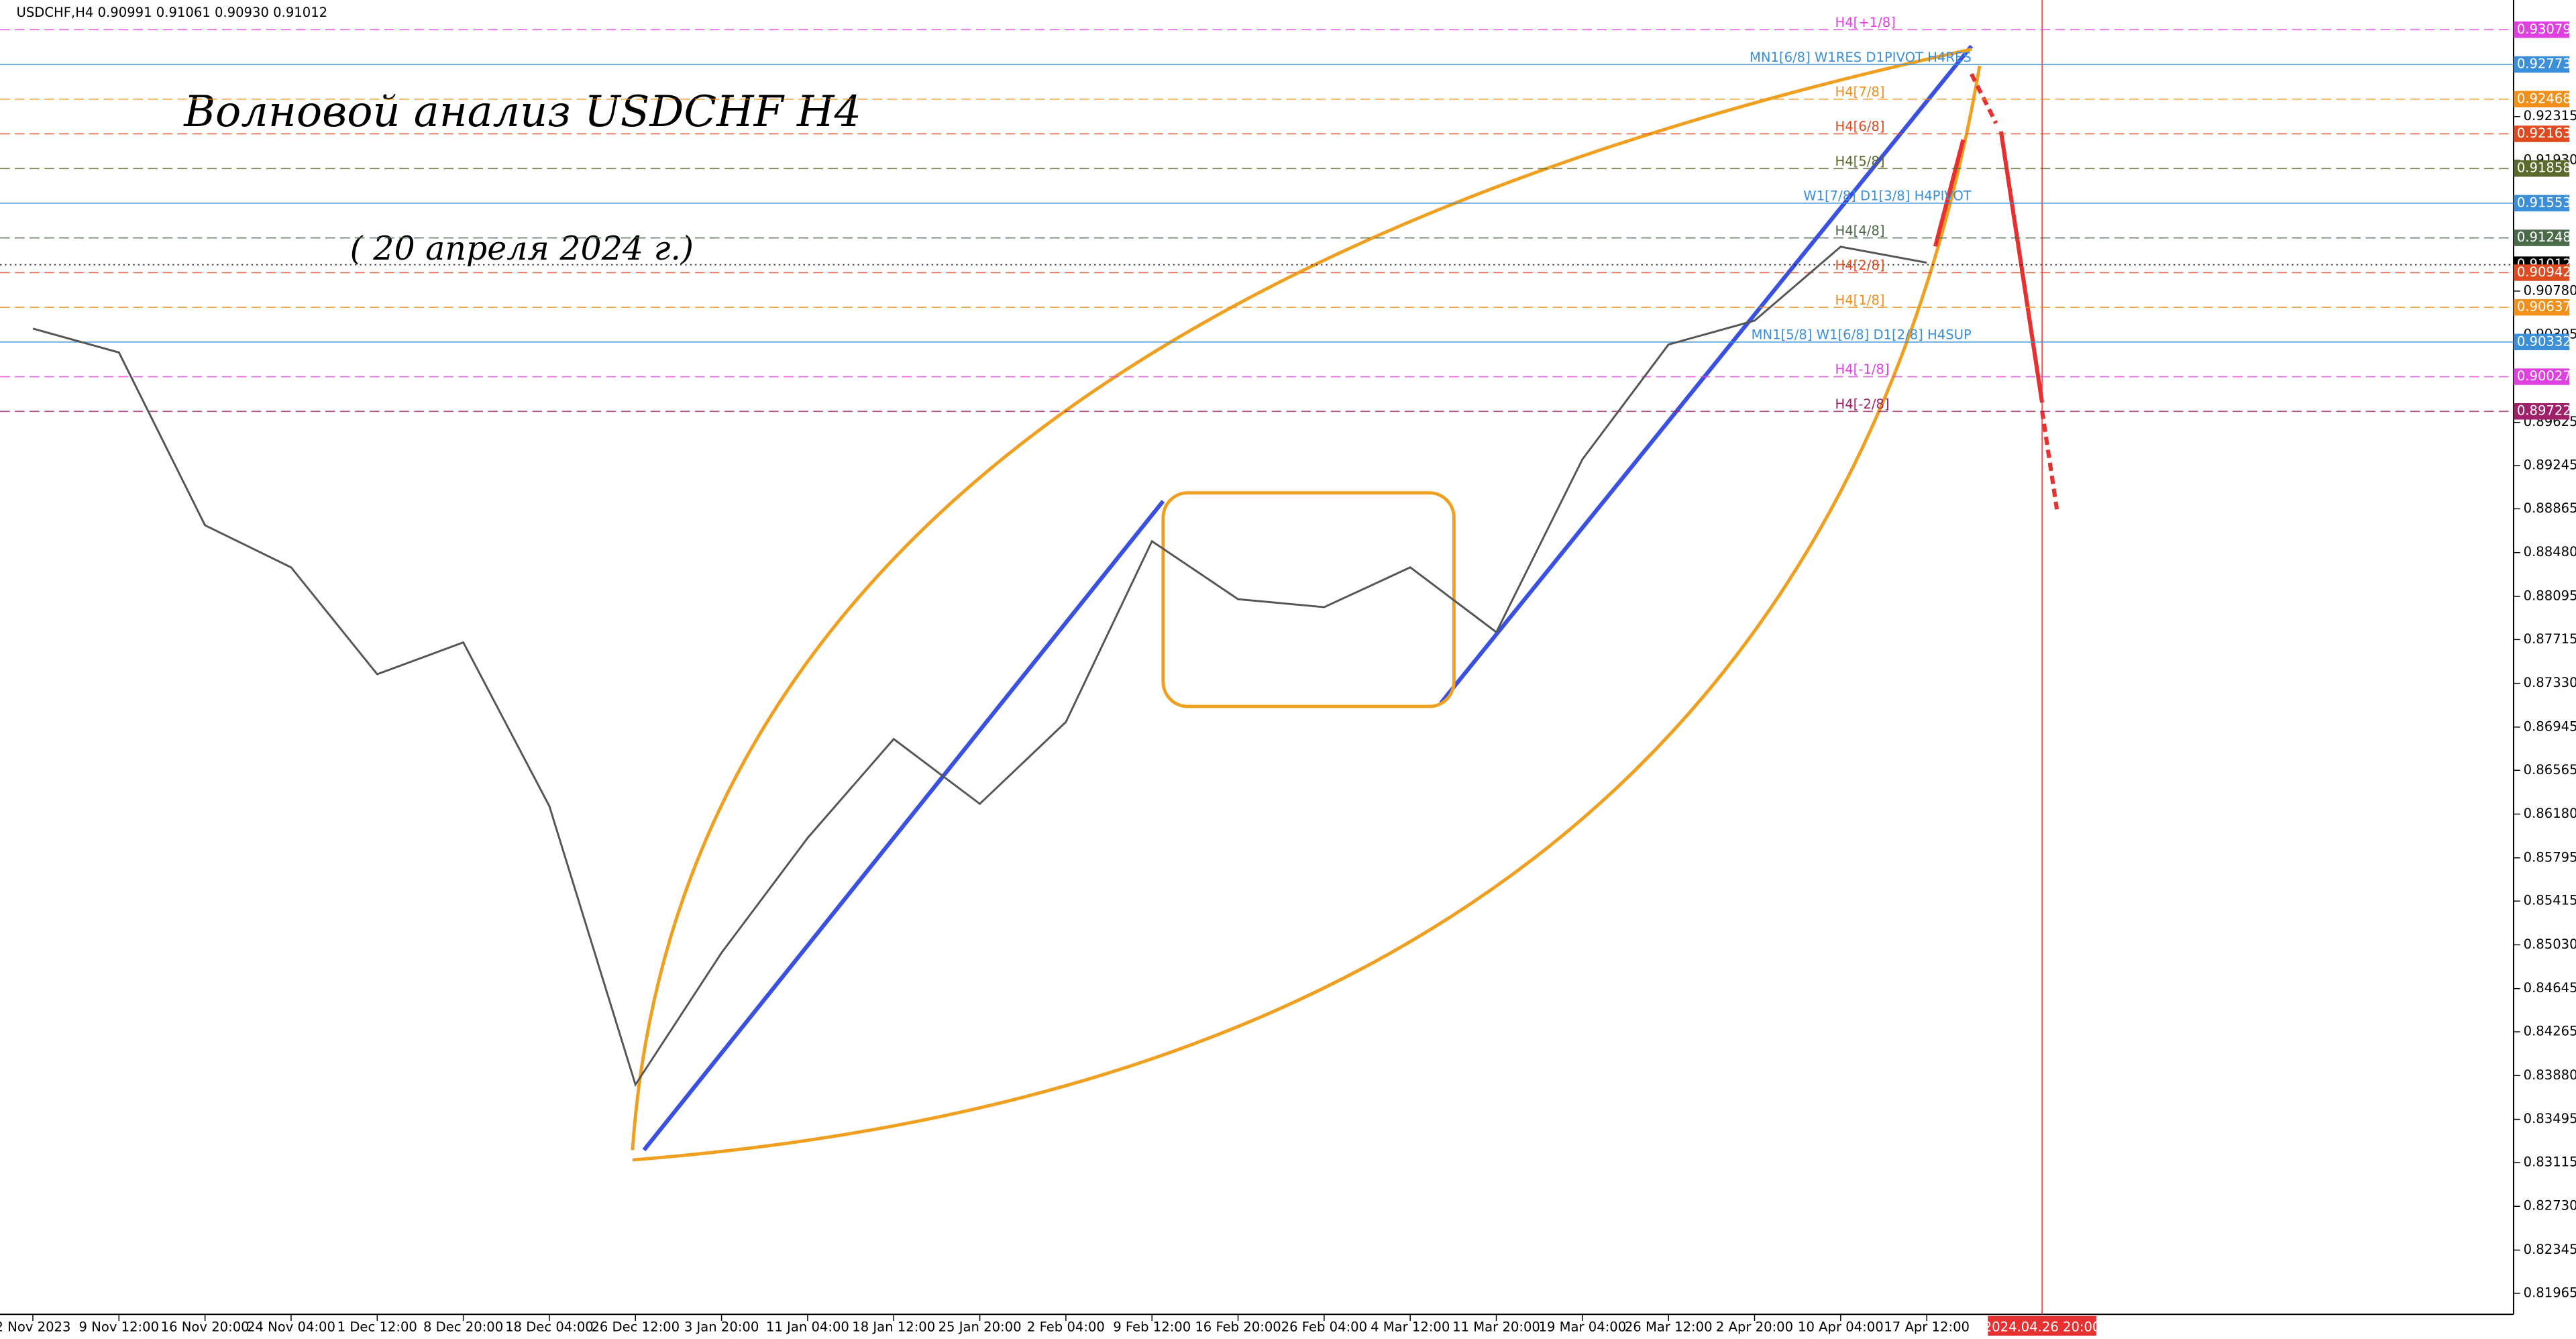 The width and height of the screenshot is (2576, 1339). What do you see at coordinates (2550, 682) in the screenshot?
I see `y-tick-label: 0.87330` at bounding box center [2550, 682].